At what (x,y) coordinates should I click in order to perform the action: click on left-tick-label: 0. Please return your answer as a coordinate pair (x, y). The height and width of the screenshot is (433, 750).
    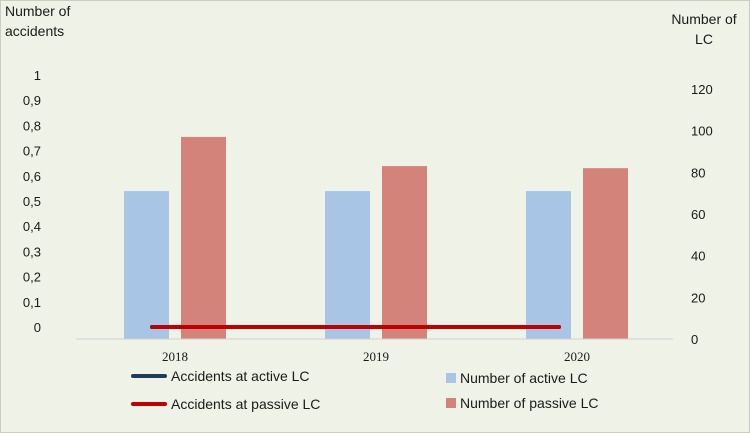
    Looking at the image, I should click on (37, 327).